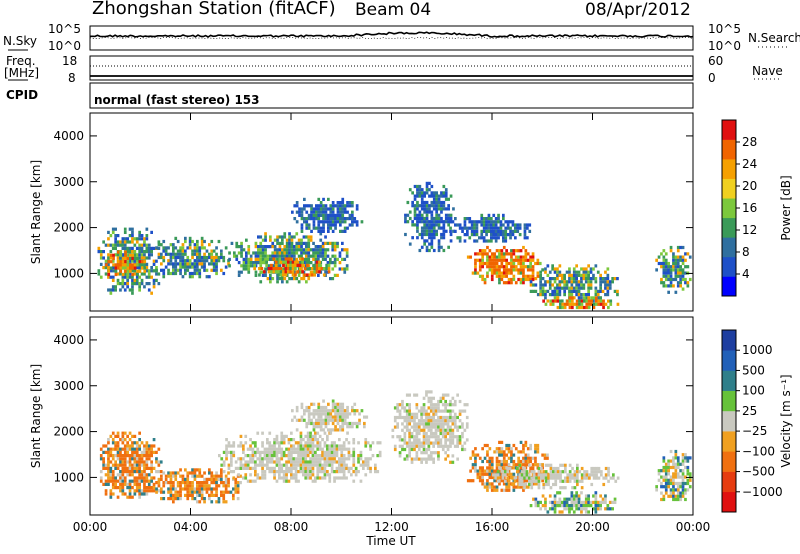 The height and width of the screenshot is (554, 800). I want to click on colorbar-swatch, so click(729, 286).